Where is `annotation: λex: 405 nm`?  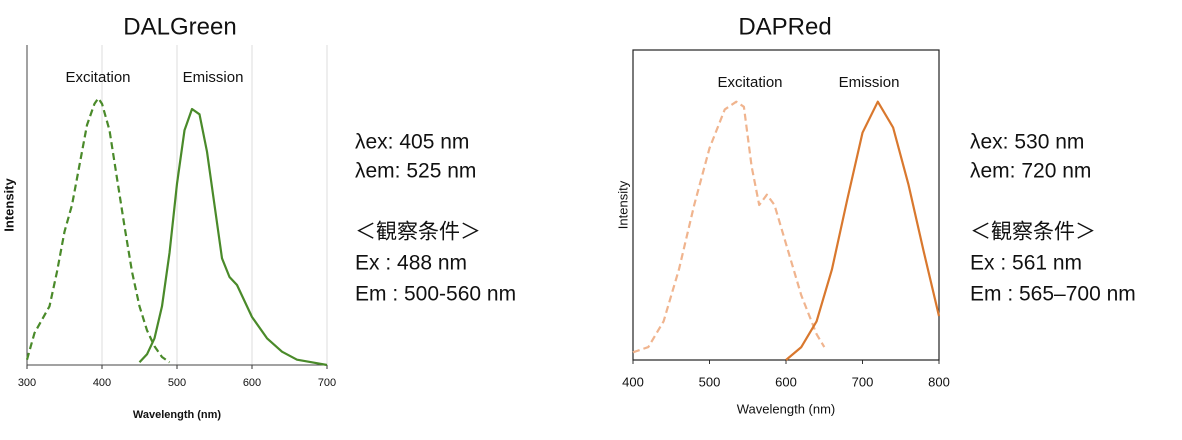
annotation: λex: 405 nm is located at coordinates (412, 142).